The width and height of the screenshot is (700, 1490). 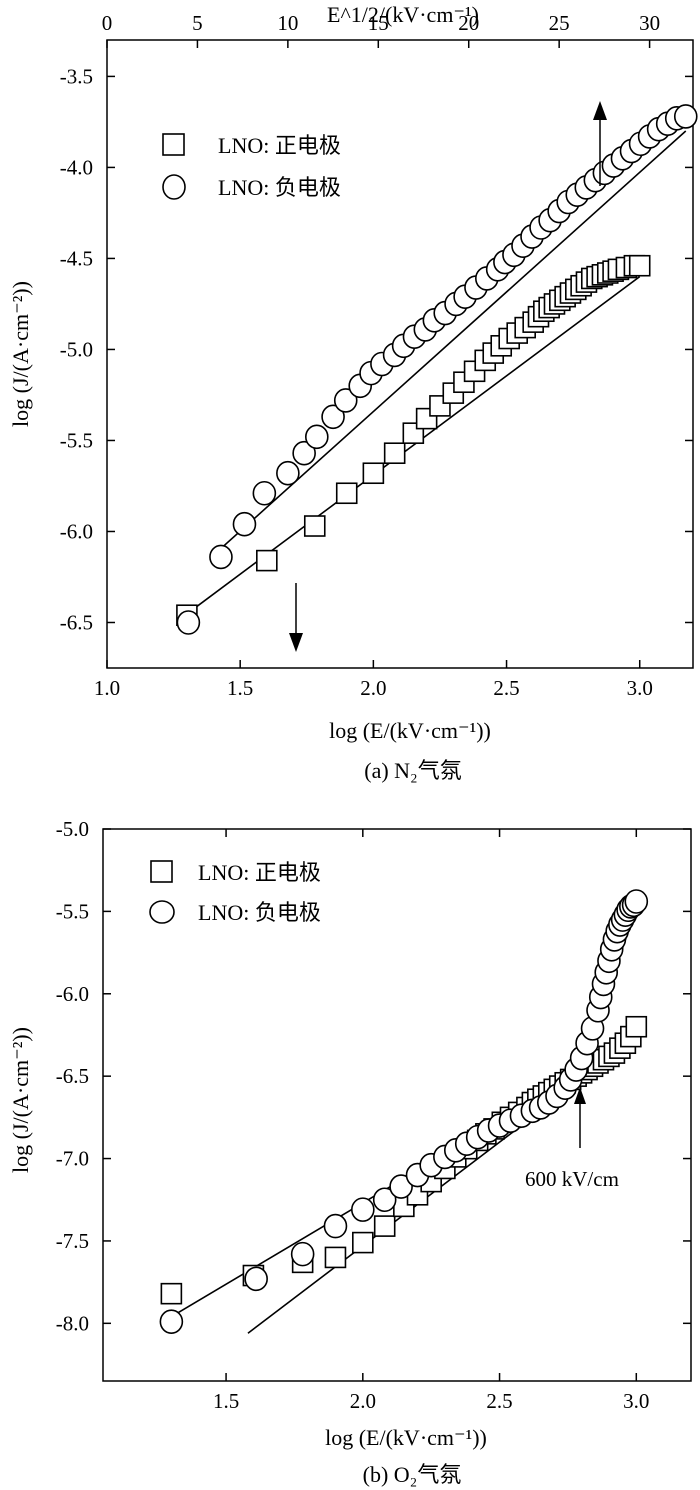 I want to click on legend-b-square-marker, so click(x=161, y=871).